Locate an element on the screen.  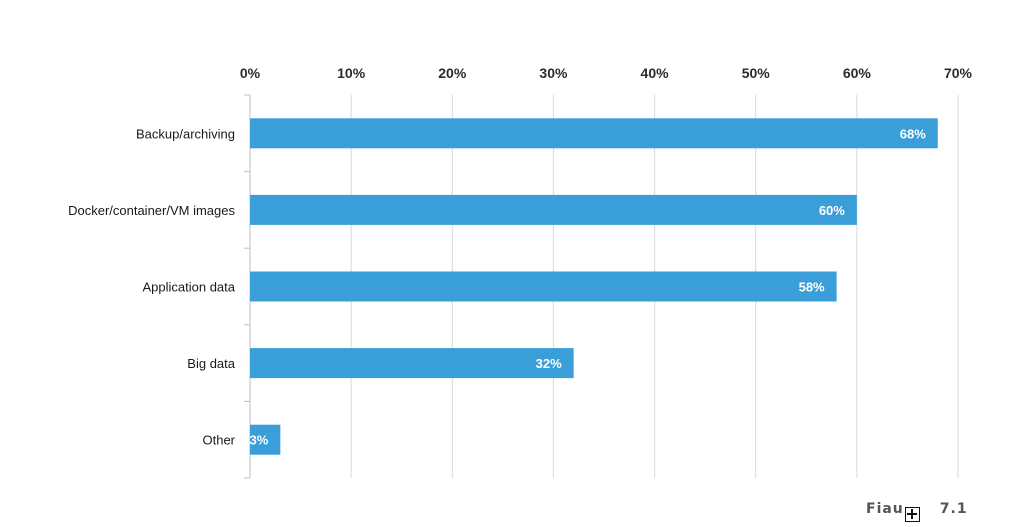
x-tick-label: 20% is located at coordinates (452, 73).